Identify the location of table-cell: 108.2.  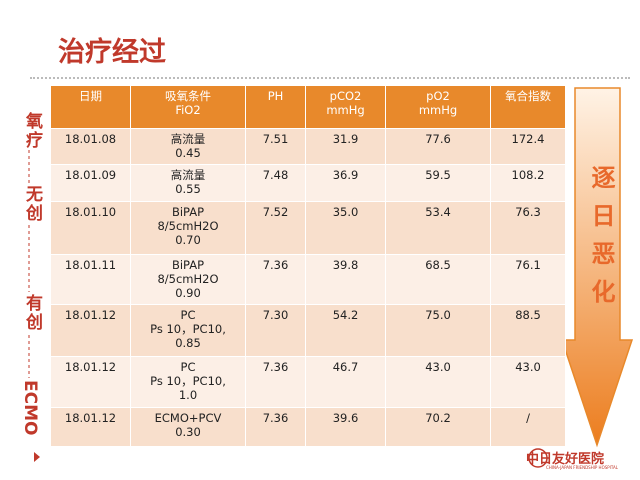
(528, 183).